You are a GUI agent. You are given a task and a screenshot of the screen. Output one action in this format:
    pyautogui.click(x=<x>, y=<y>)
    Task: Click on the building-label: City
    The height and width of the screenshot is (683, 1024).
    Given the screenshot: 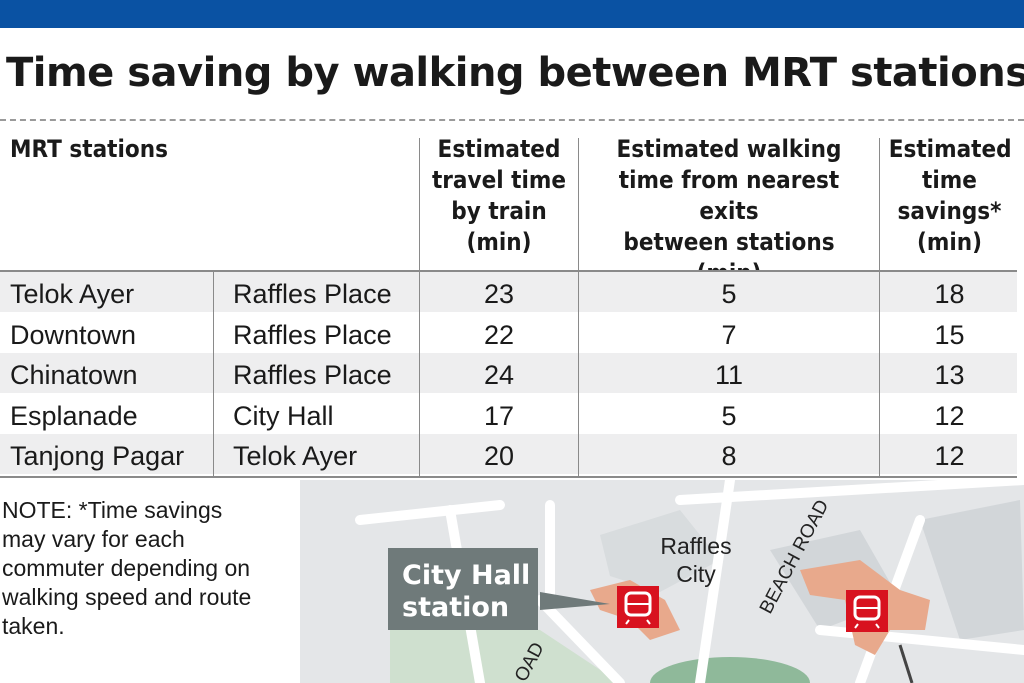 What is the action you would take?
    pyautogui.click(x=696, y=574)
    